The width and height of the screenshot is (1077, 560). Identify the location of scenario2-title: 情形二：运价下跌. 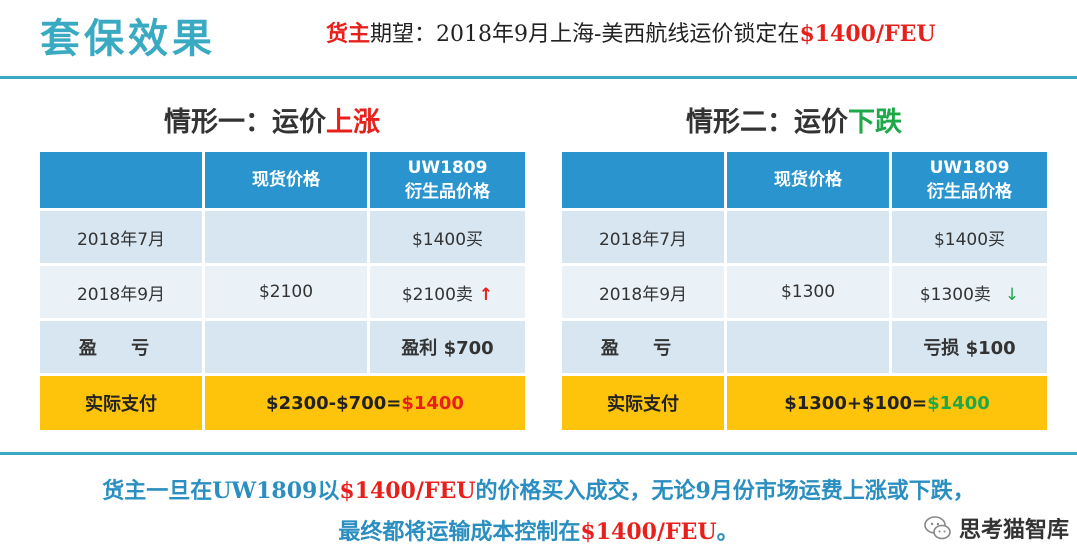
(794, 119).